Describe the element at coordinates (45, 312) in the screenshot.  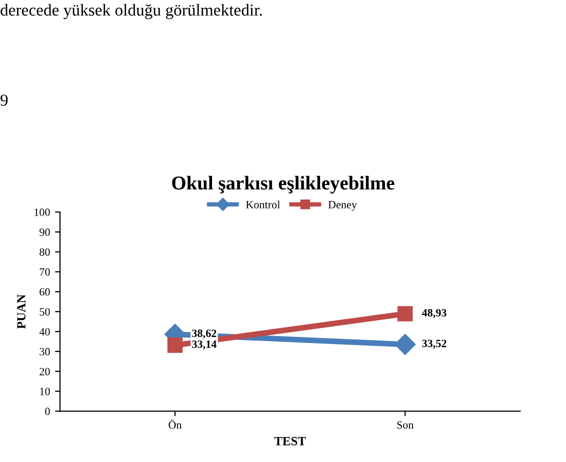
I see `y-tick-label: 50` at that location.